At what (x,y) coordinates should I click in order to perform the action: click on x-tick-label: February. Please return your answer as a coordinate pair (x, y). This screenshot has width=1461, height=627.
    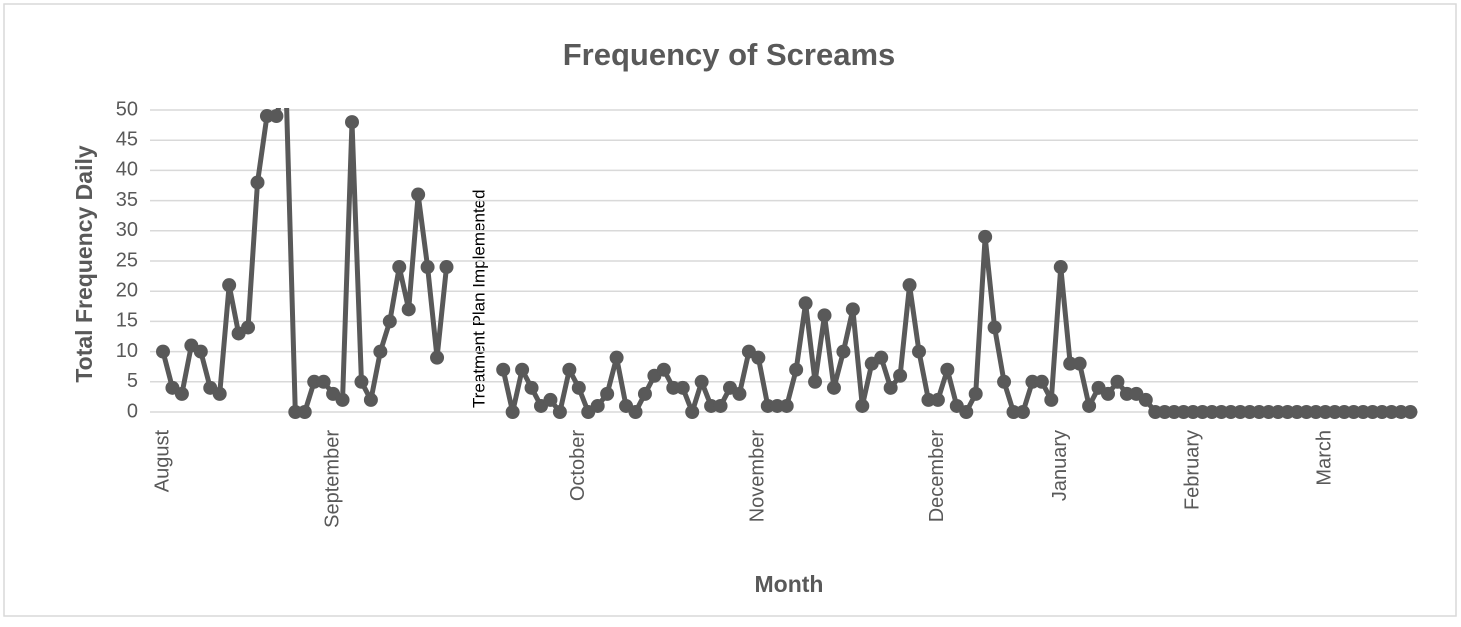
    Looking at the image, I should click on (1192, 470).